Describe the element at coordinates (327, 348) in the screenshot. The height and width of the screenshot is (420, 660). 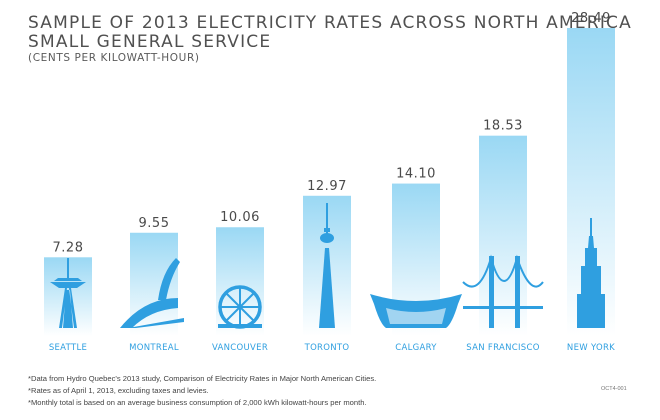
I see `category-label: TORONTO` at that location.